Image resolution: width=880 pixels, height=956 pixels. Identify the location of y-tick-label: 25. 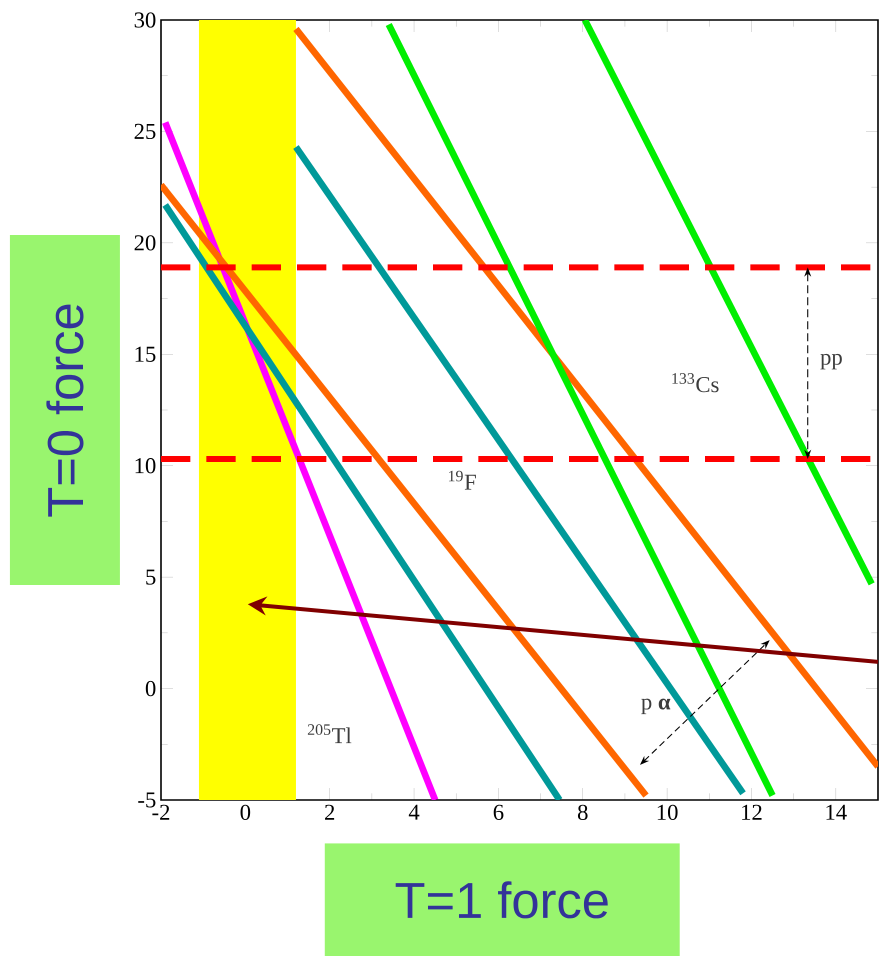
(145, 132).